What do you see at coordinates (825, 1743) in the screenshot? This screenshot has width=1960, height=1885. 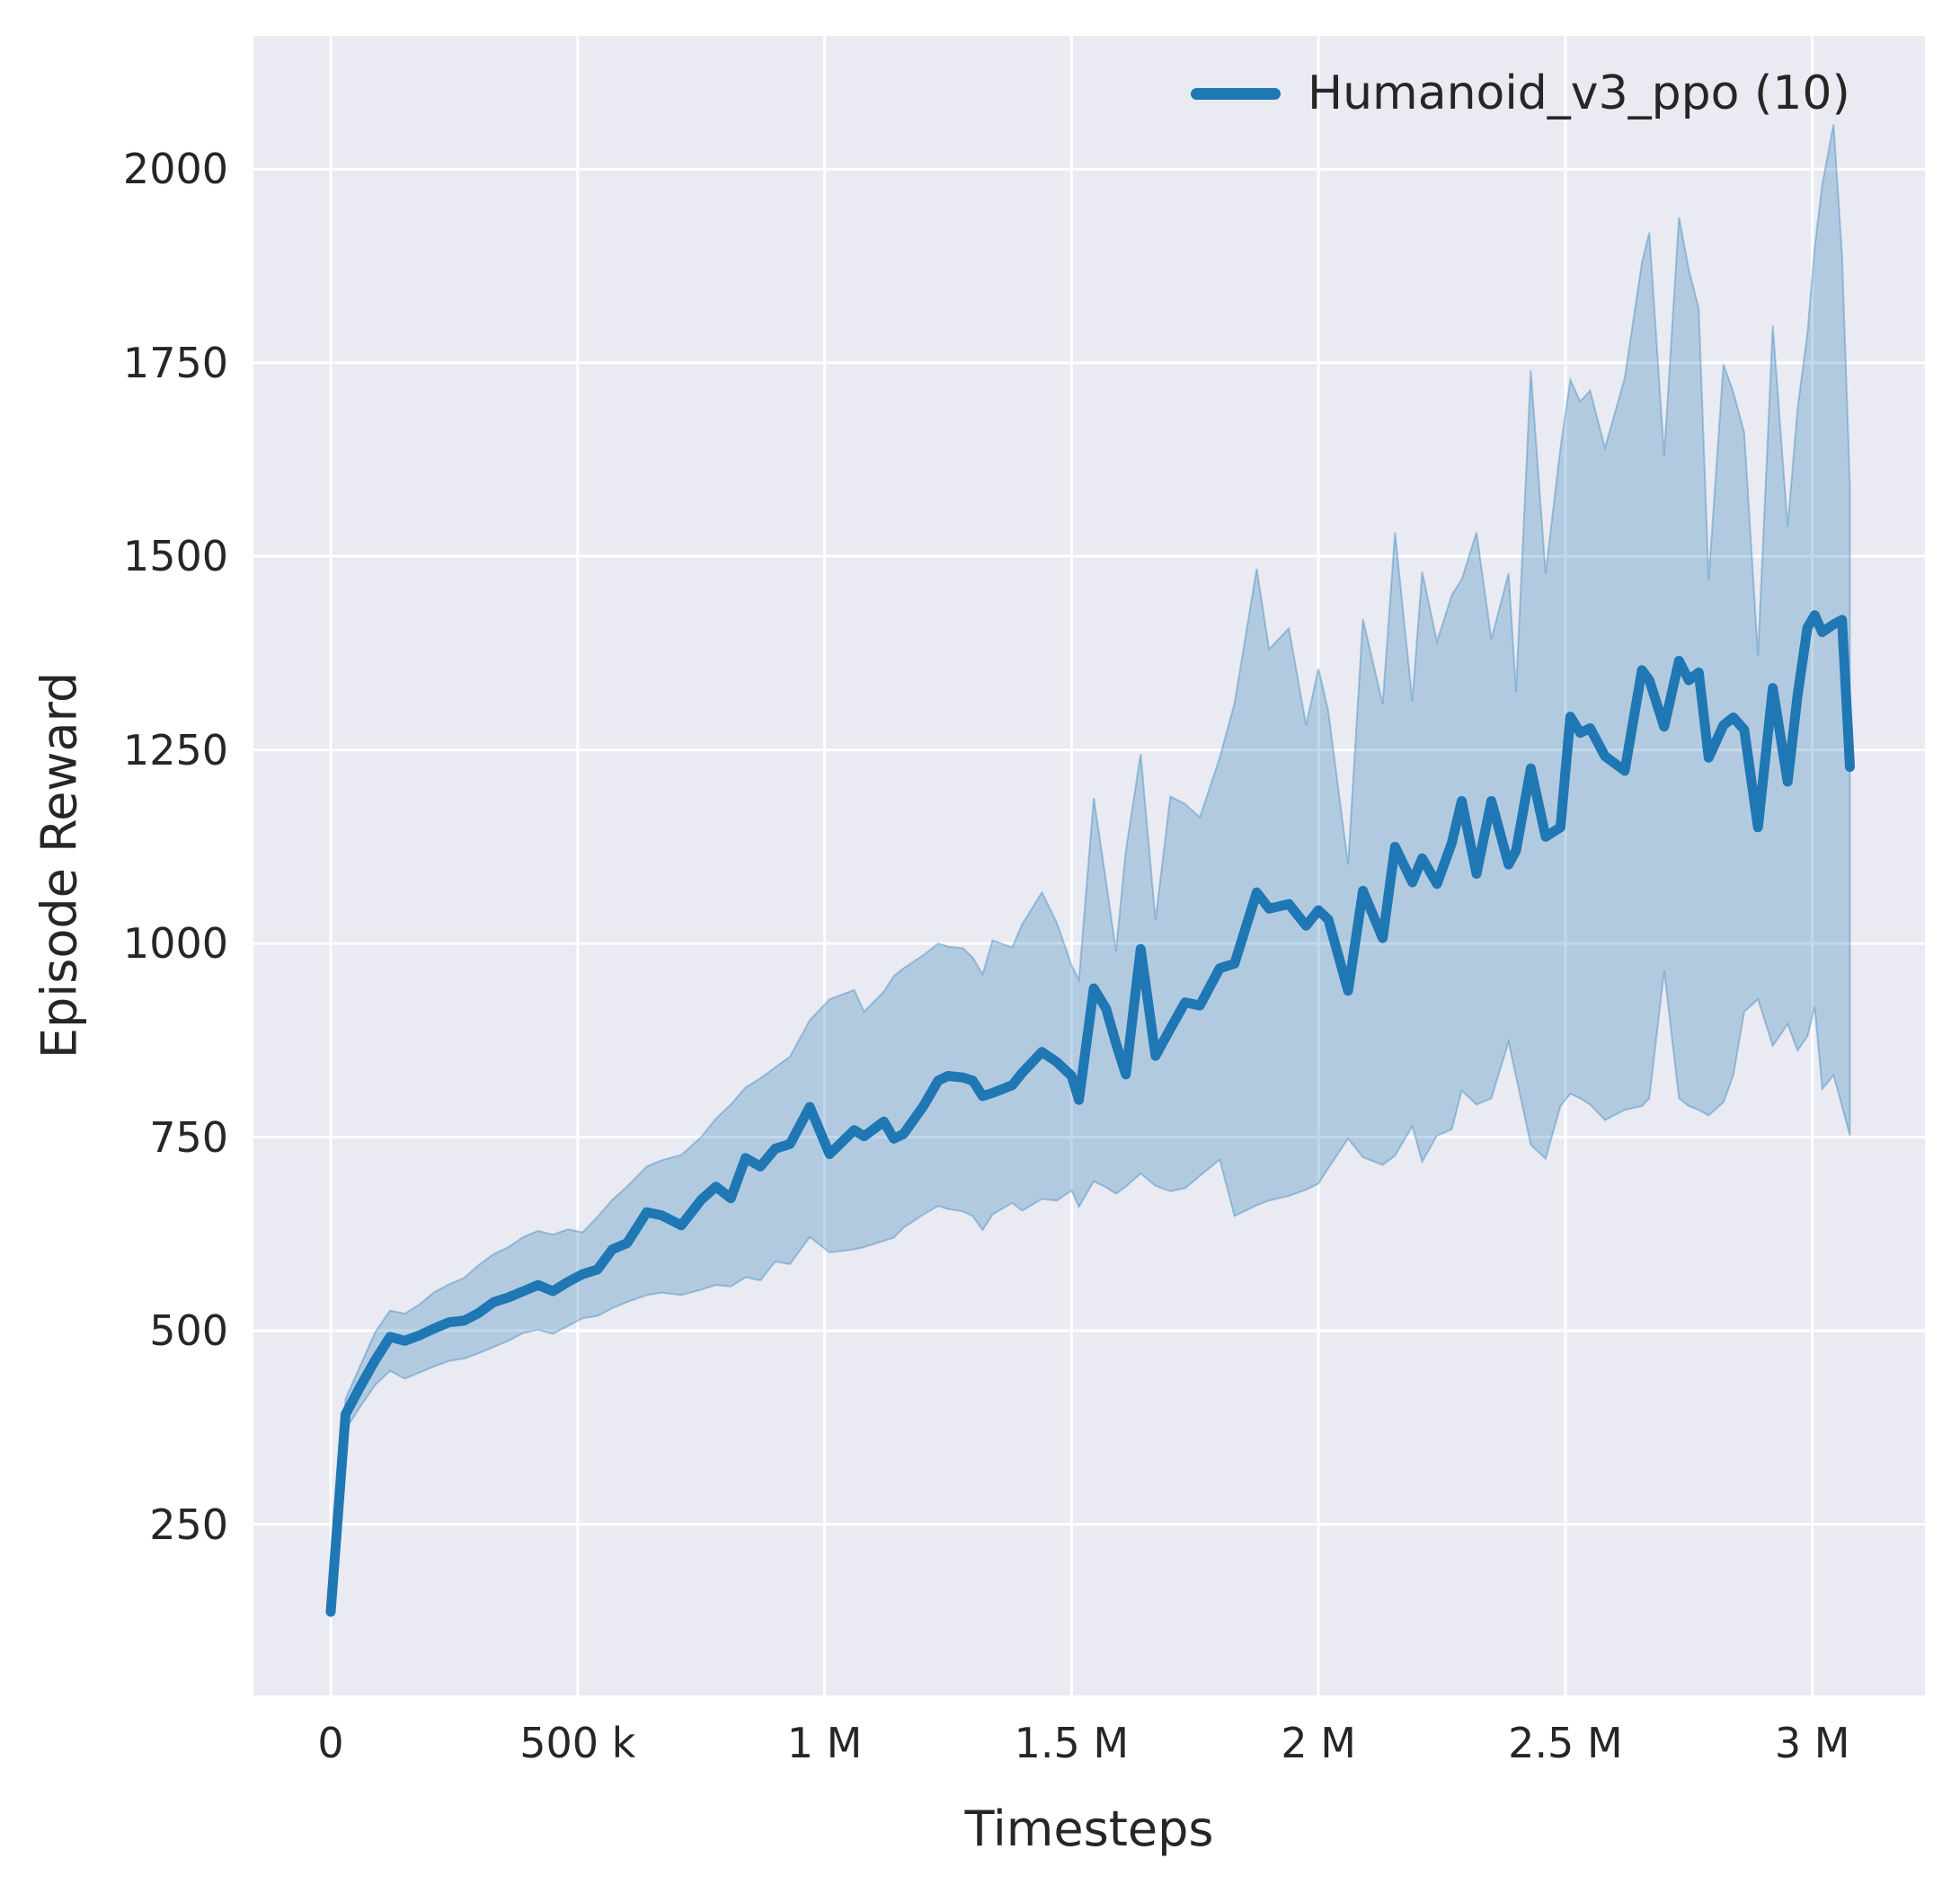 I see `x-tick-label-1 M: 1 M` at bounding box center [825, 1743].